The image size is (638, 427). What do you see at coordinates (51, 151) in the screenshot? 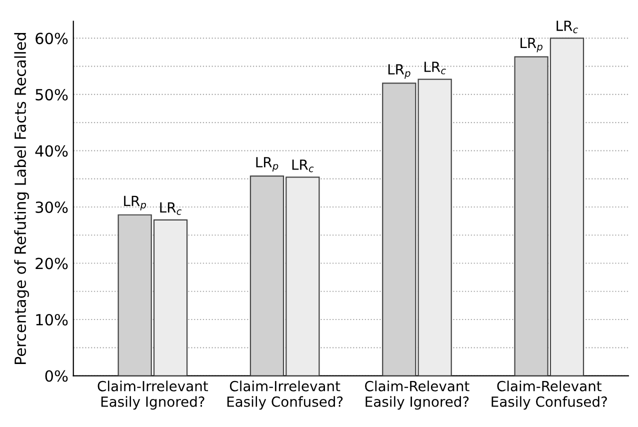
I see `y-tick-label: 40%` at bounding box center [51, 151].